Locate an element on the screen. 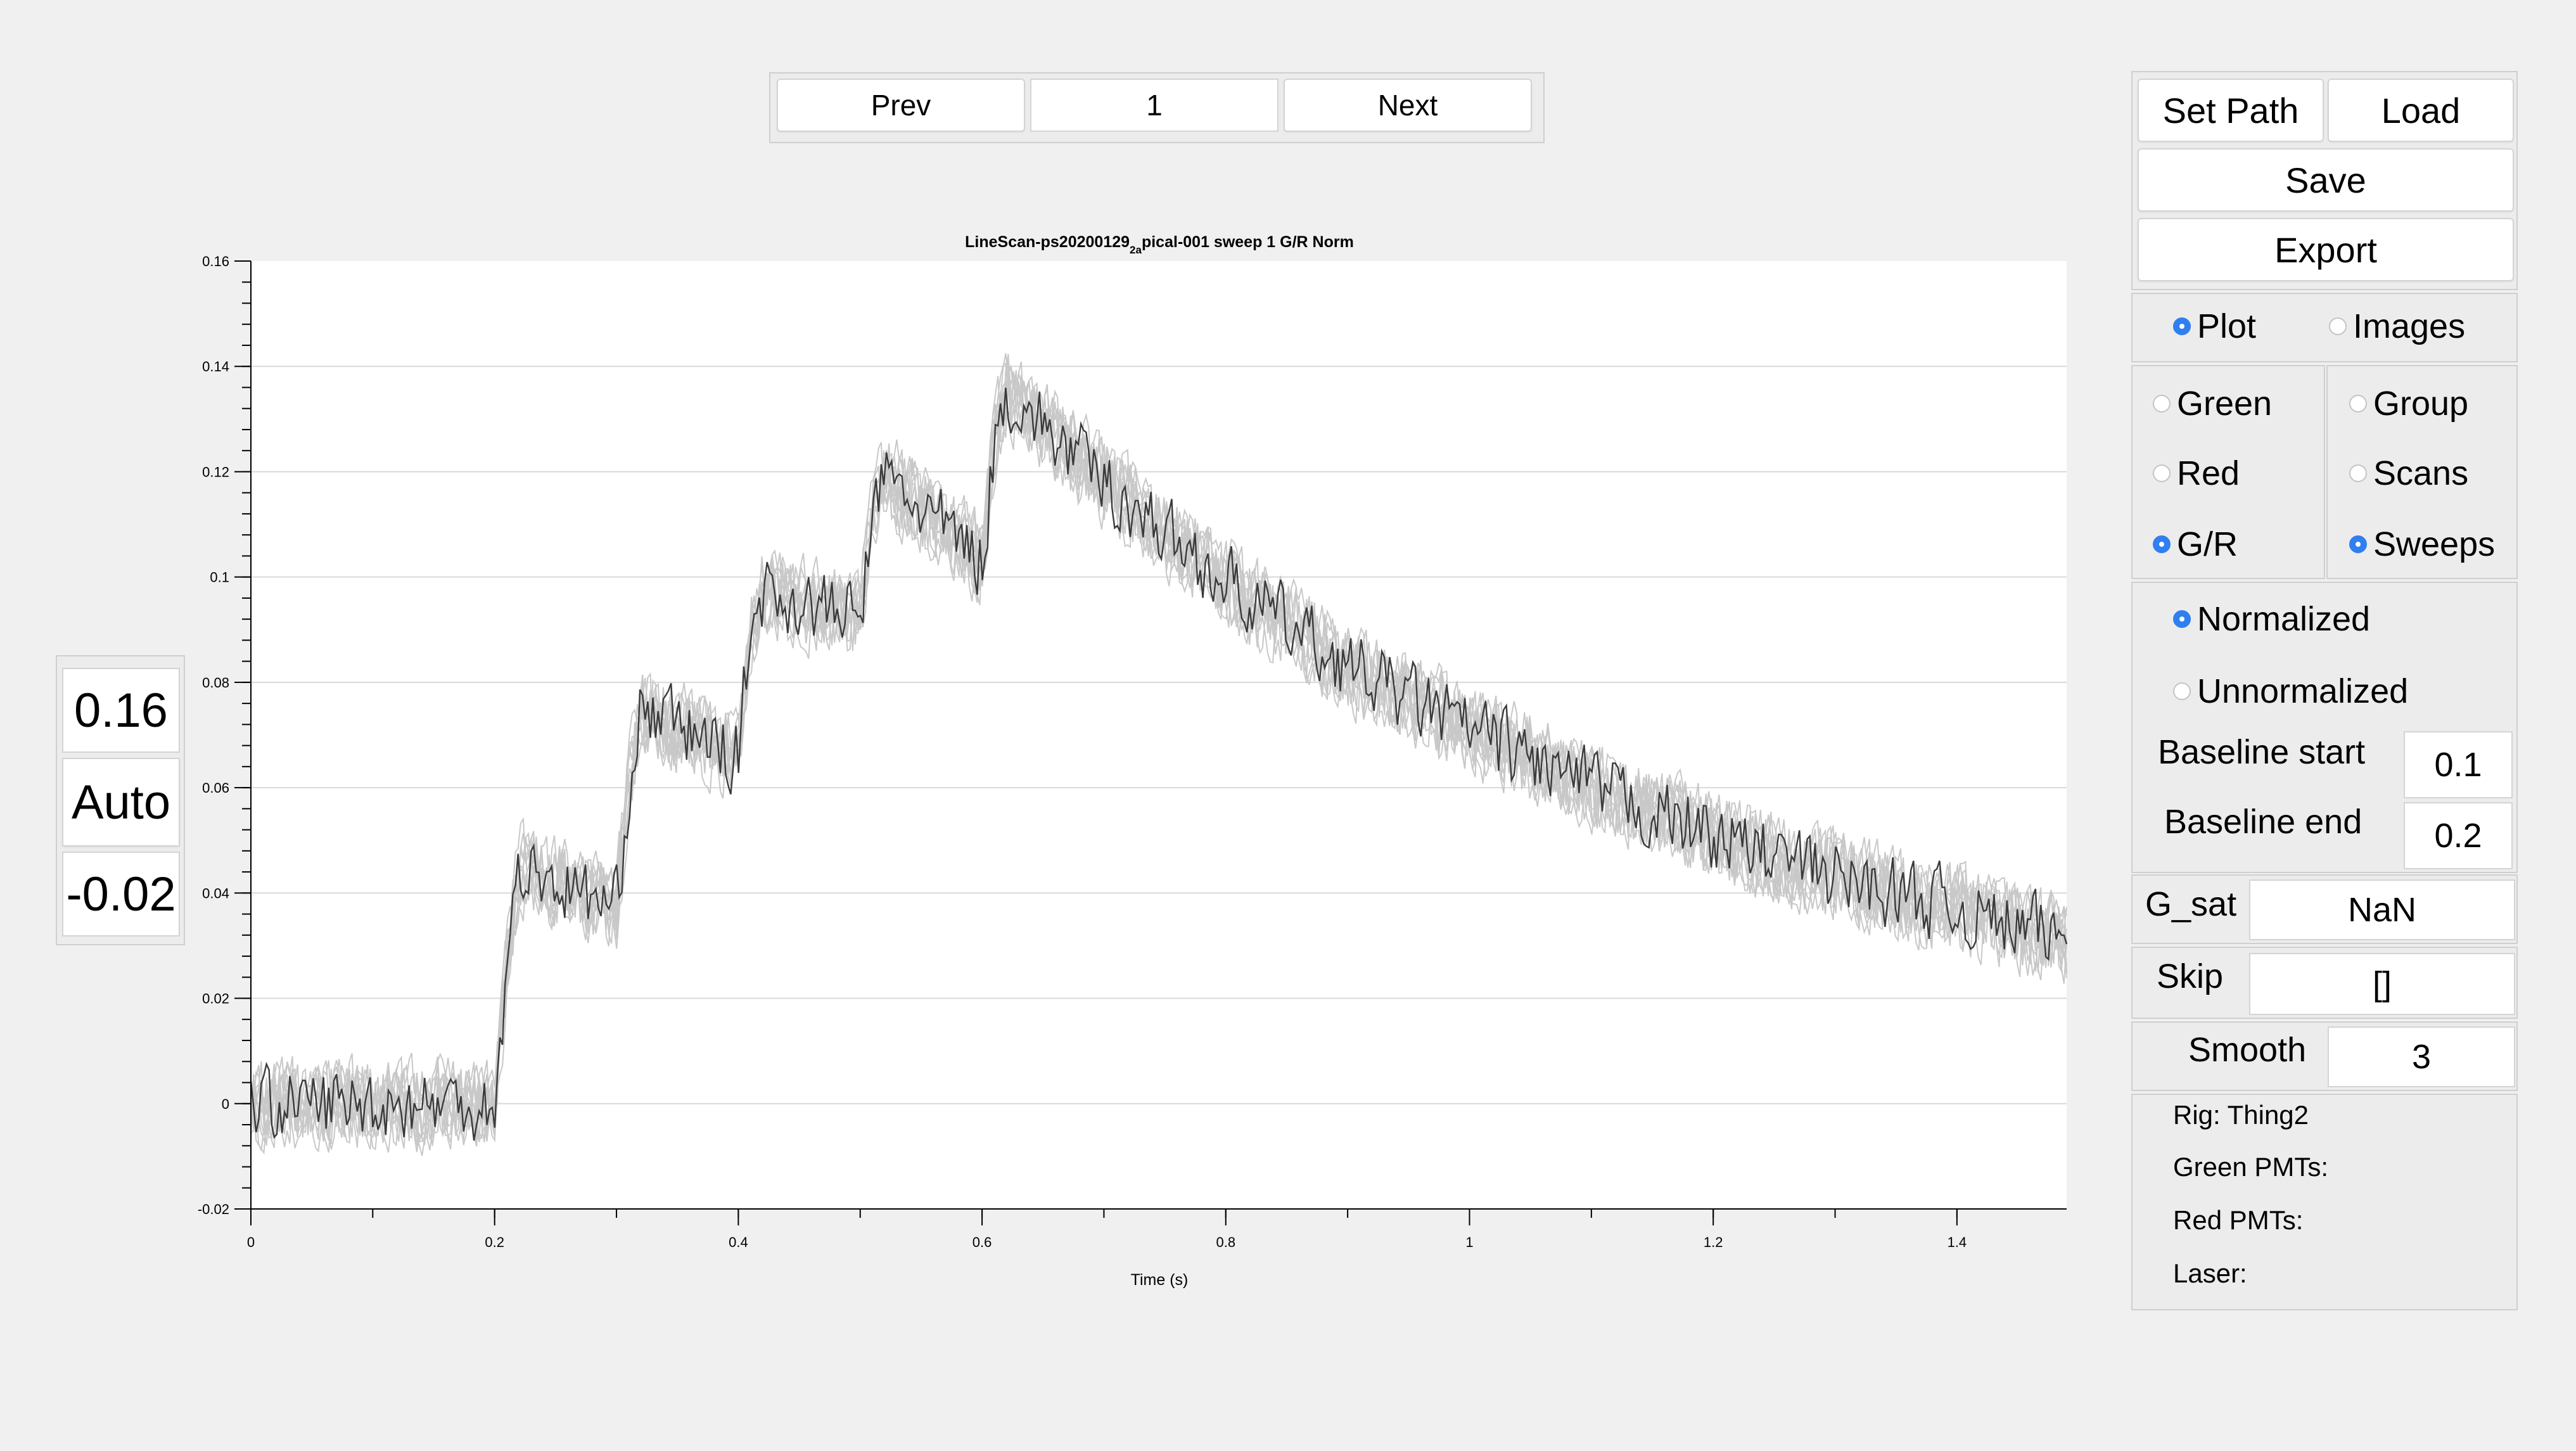  unnormalized-radio-label: Unnormalized is located at coordinates (2303, 691).